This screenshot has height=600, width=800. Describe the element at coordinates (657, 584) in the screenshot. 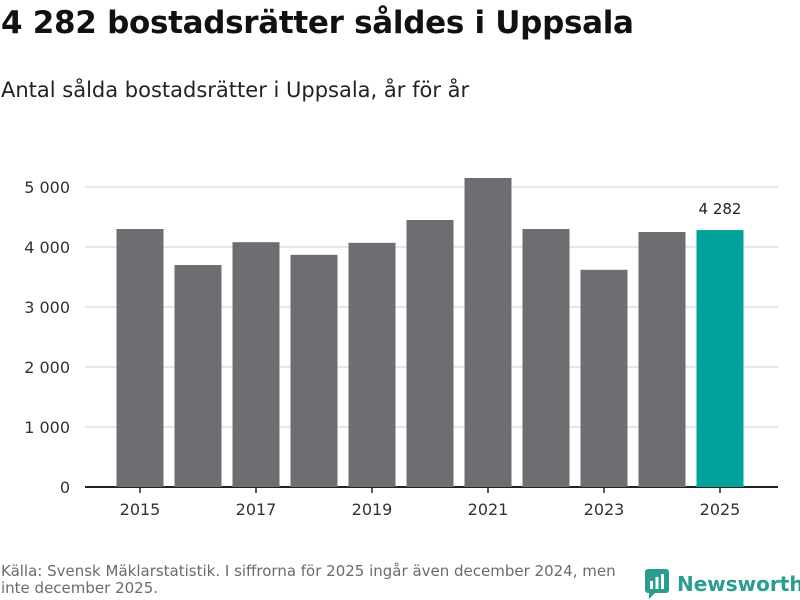

I see `newsworthy-logo-icon` at that location.